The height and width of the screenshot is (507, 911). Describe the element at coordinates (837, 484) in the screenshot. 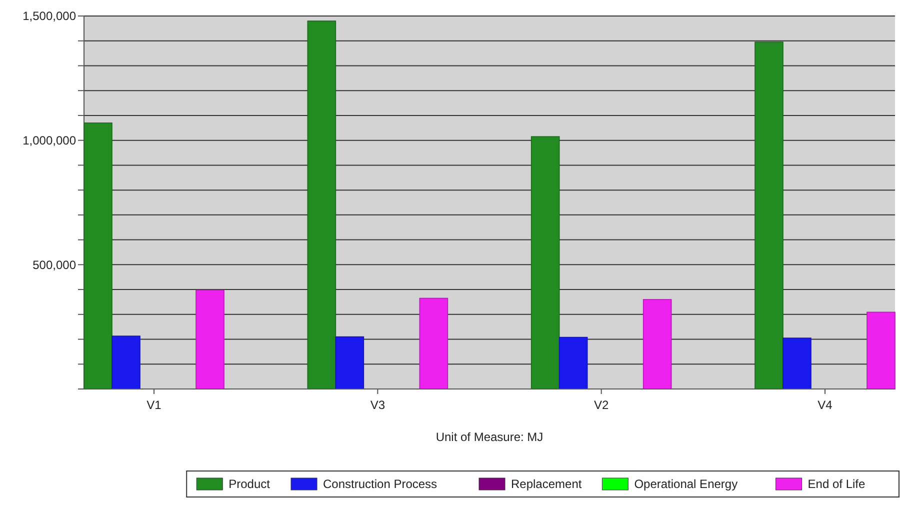

I see `legend-label: End of Life` at that location.